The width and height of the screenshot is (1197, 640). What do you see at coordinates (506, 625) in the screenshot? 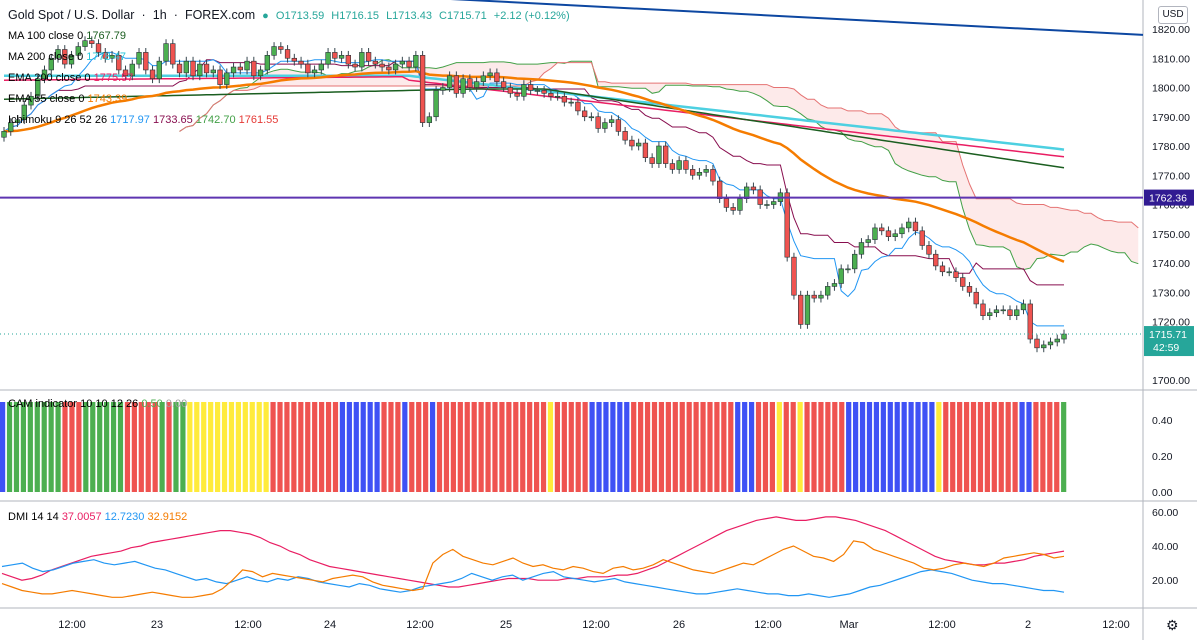
I see `time-tick-label: 25` at bounding box center [506, 625].